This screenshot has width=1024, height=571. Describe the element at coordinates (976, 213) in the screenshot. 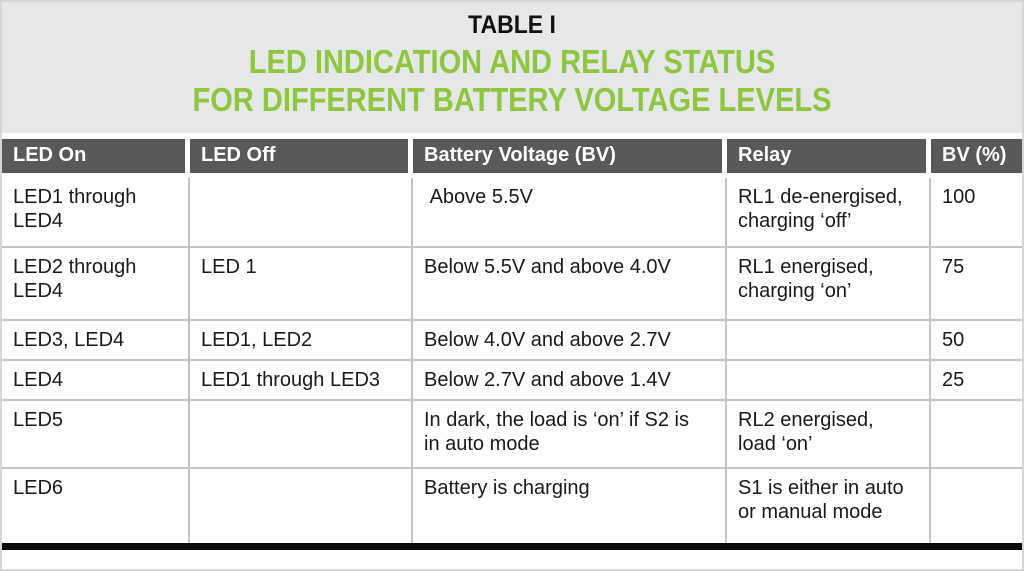

I see `table-cell: 100` at that location.